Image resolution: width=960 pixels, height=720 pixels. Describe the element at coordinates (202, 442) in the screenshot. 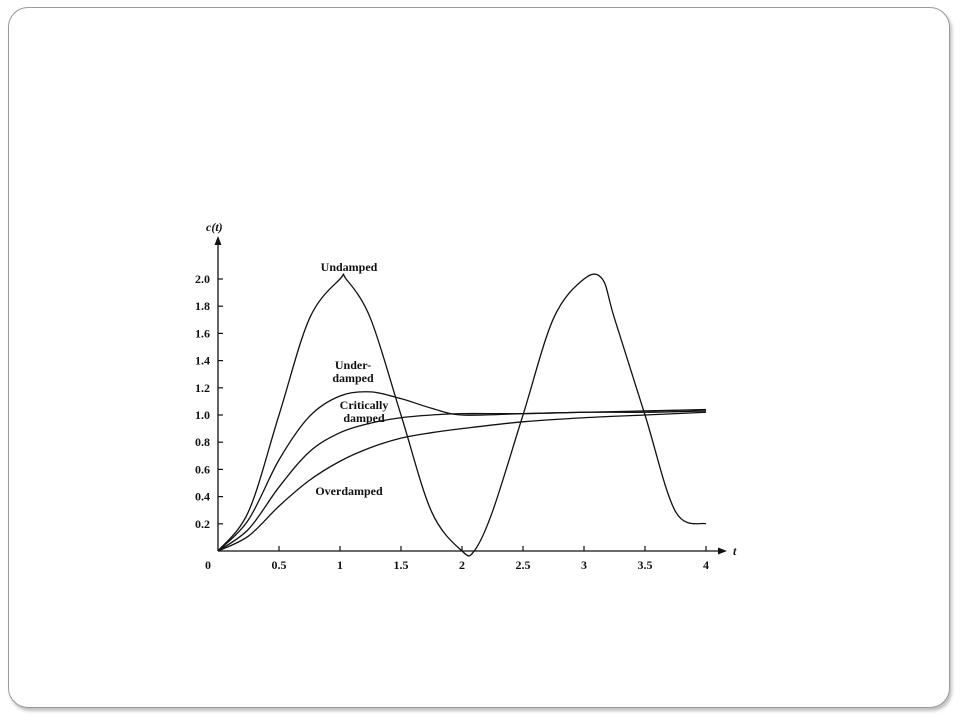

I see `y-tick-label: 0.8` at that location.